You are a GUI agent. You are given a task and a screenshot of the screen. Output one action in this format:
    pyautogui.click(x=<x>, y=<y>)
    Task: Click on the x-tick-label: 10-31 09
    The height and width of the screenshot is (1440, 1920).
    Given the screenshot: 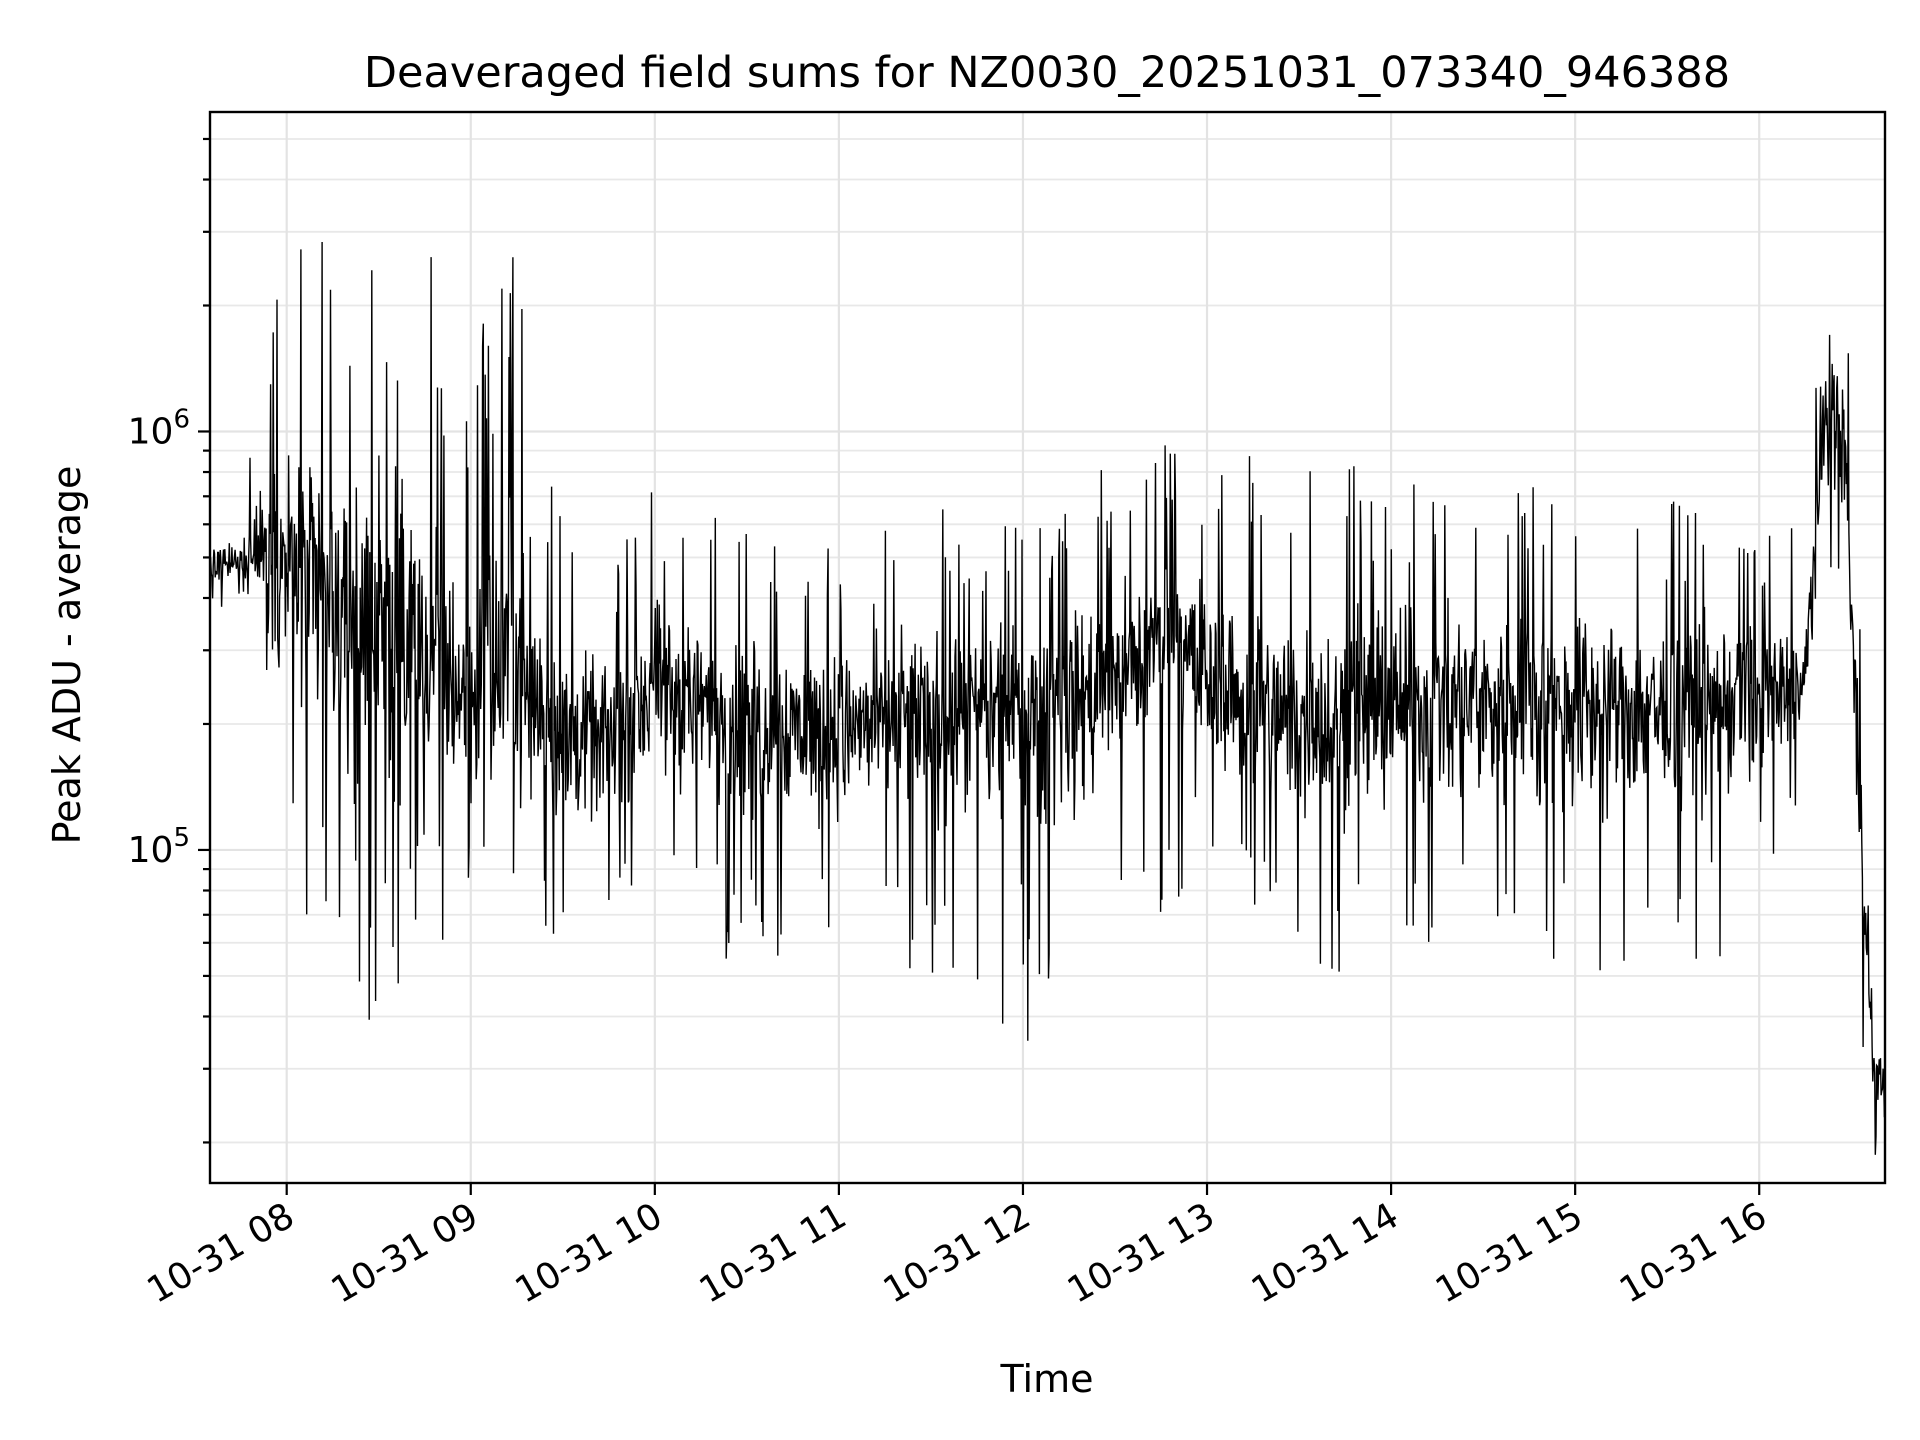 What is the action you would take?
    pyautogui.click(x=405, y=1253)
    